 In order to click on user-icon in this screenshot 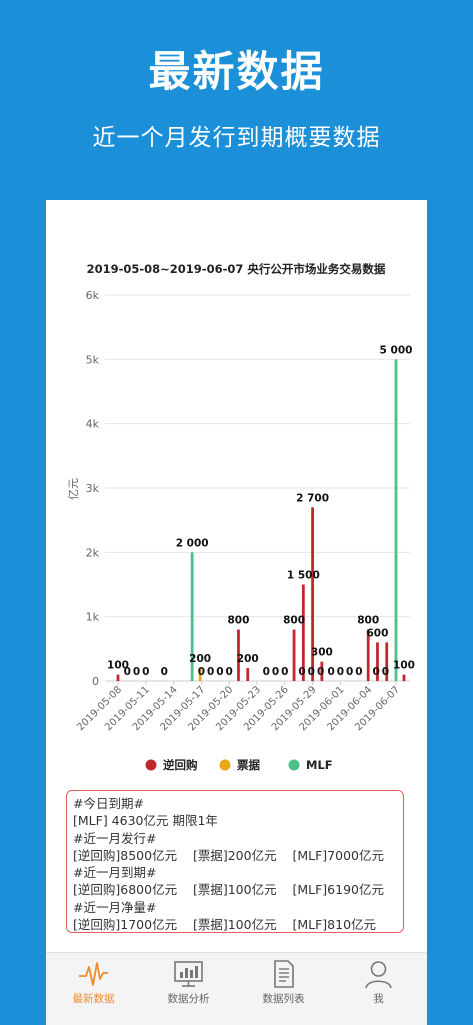, I will do `click(378, 975)`.